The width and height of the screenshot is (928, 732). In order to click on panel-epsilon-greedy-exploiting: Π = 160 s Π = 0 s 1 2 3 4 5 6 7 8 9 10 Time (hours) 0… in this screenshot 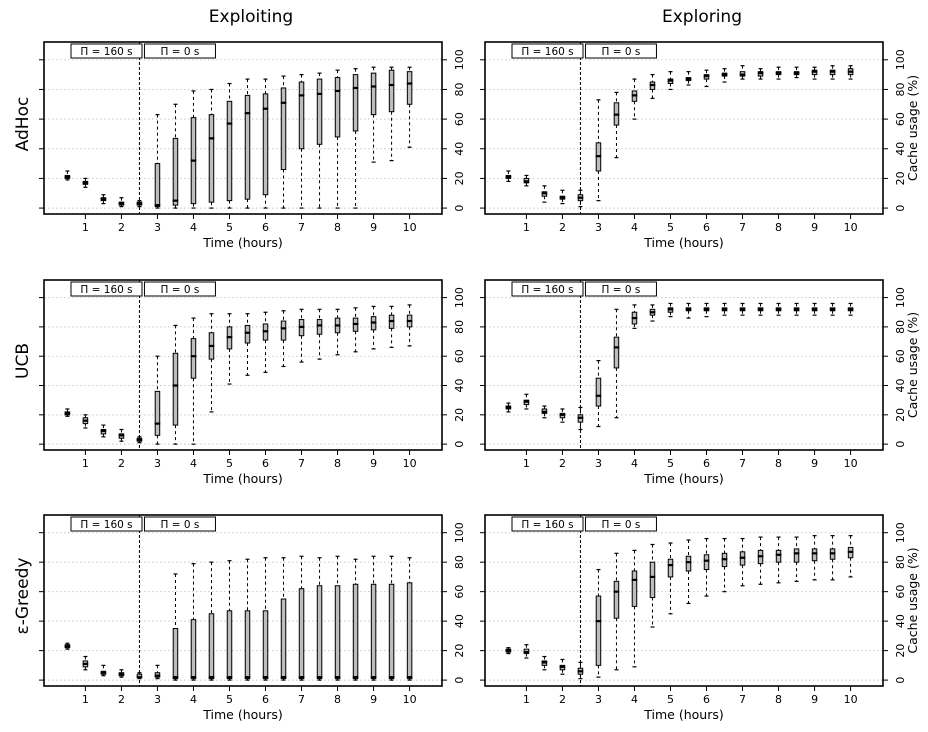, I will do `click(252, 618)`.